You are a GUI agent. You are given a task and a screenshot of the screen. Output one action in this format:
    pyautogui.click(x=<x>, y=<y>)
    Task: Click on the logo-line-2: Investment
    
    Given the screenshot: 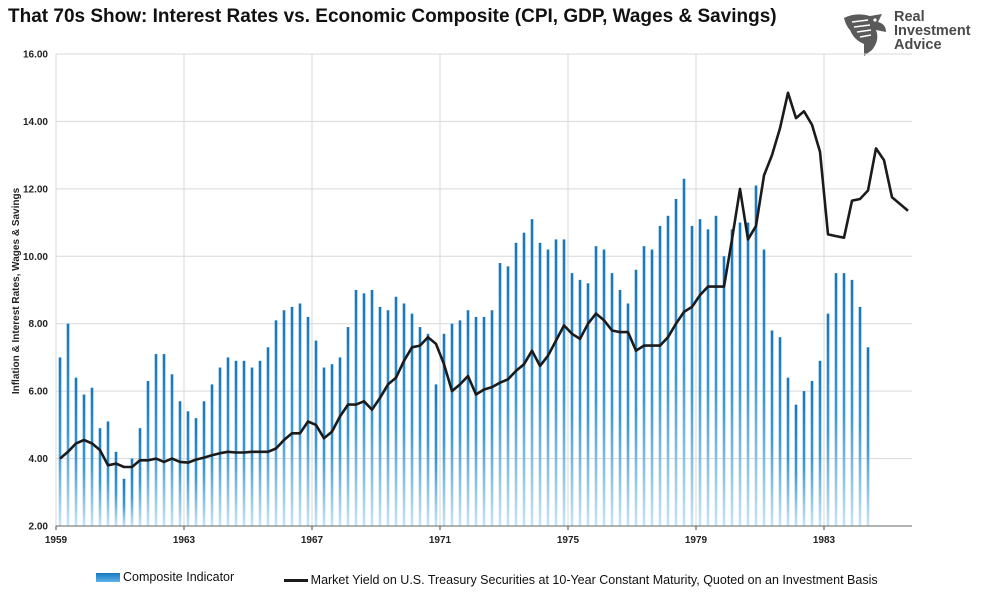 What is the action you would take?
    pyautogui.click(x=932, y=31)
    